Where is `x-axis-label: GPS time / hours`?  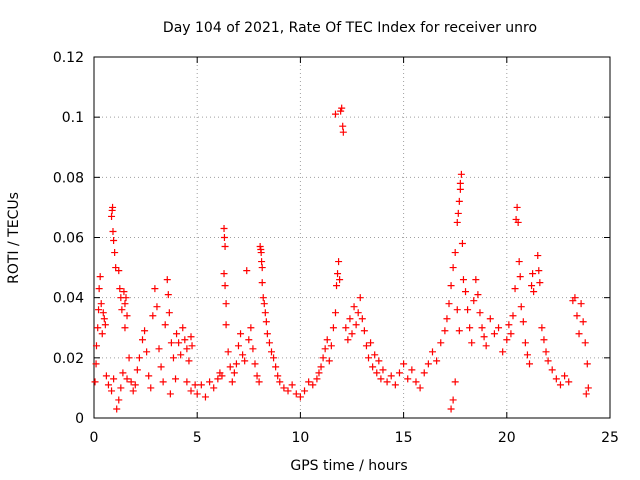 x-axis-label: GPS time / hours is located at coordinates (348, 466).